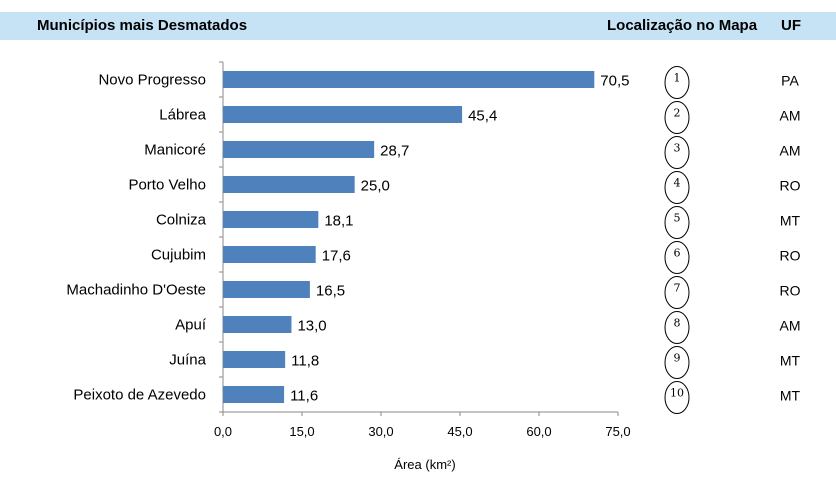 The image size is (836, 479). What do you see at coordinates (178, 255) in the screenshot?
I see `category-label: Cujubim` at bounding box center [178, 255].